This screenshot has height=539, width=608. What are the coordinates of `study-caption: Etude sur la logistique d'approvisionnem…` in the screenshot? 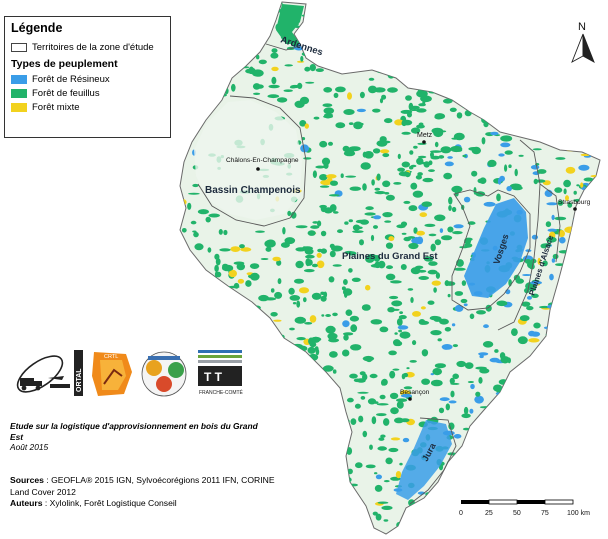 It's located at (135, 437).